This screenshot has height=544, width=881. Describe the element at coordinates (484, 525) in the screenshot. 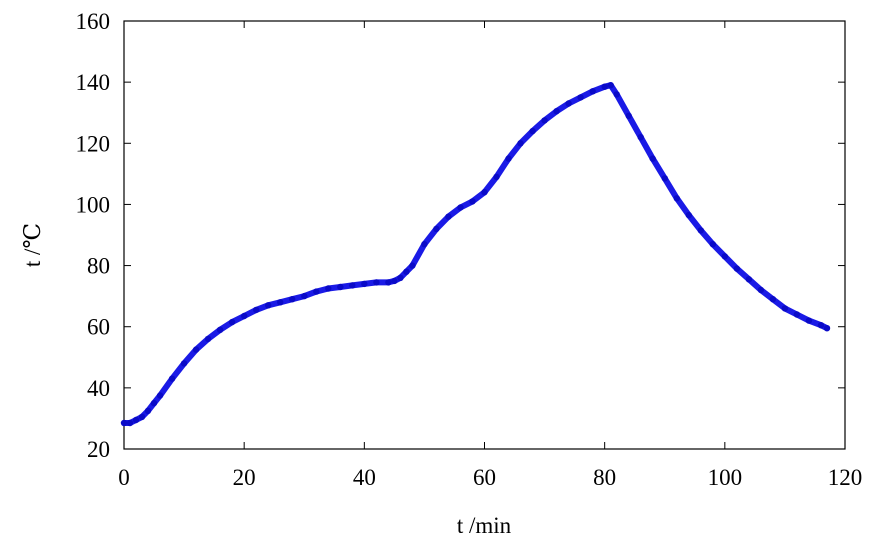

I see `x-axis-label: t /min` at that location.